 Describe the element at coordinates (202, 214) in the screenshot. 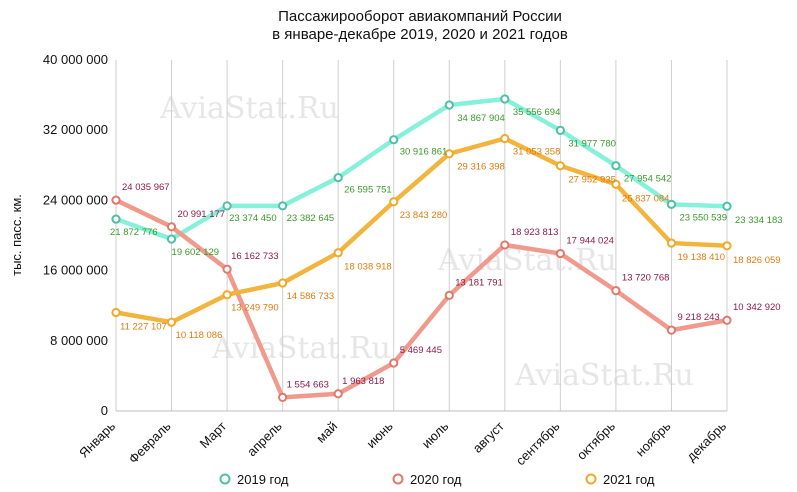

I see `data-label: 20 991 177` at that location.